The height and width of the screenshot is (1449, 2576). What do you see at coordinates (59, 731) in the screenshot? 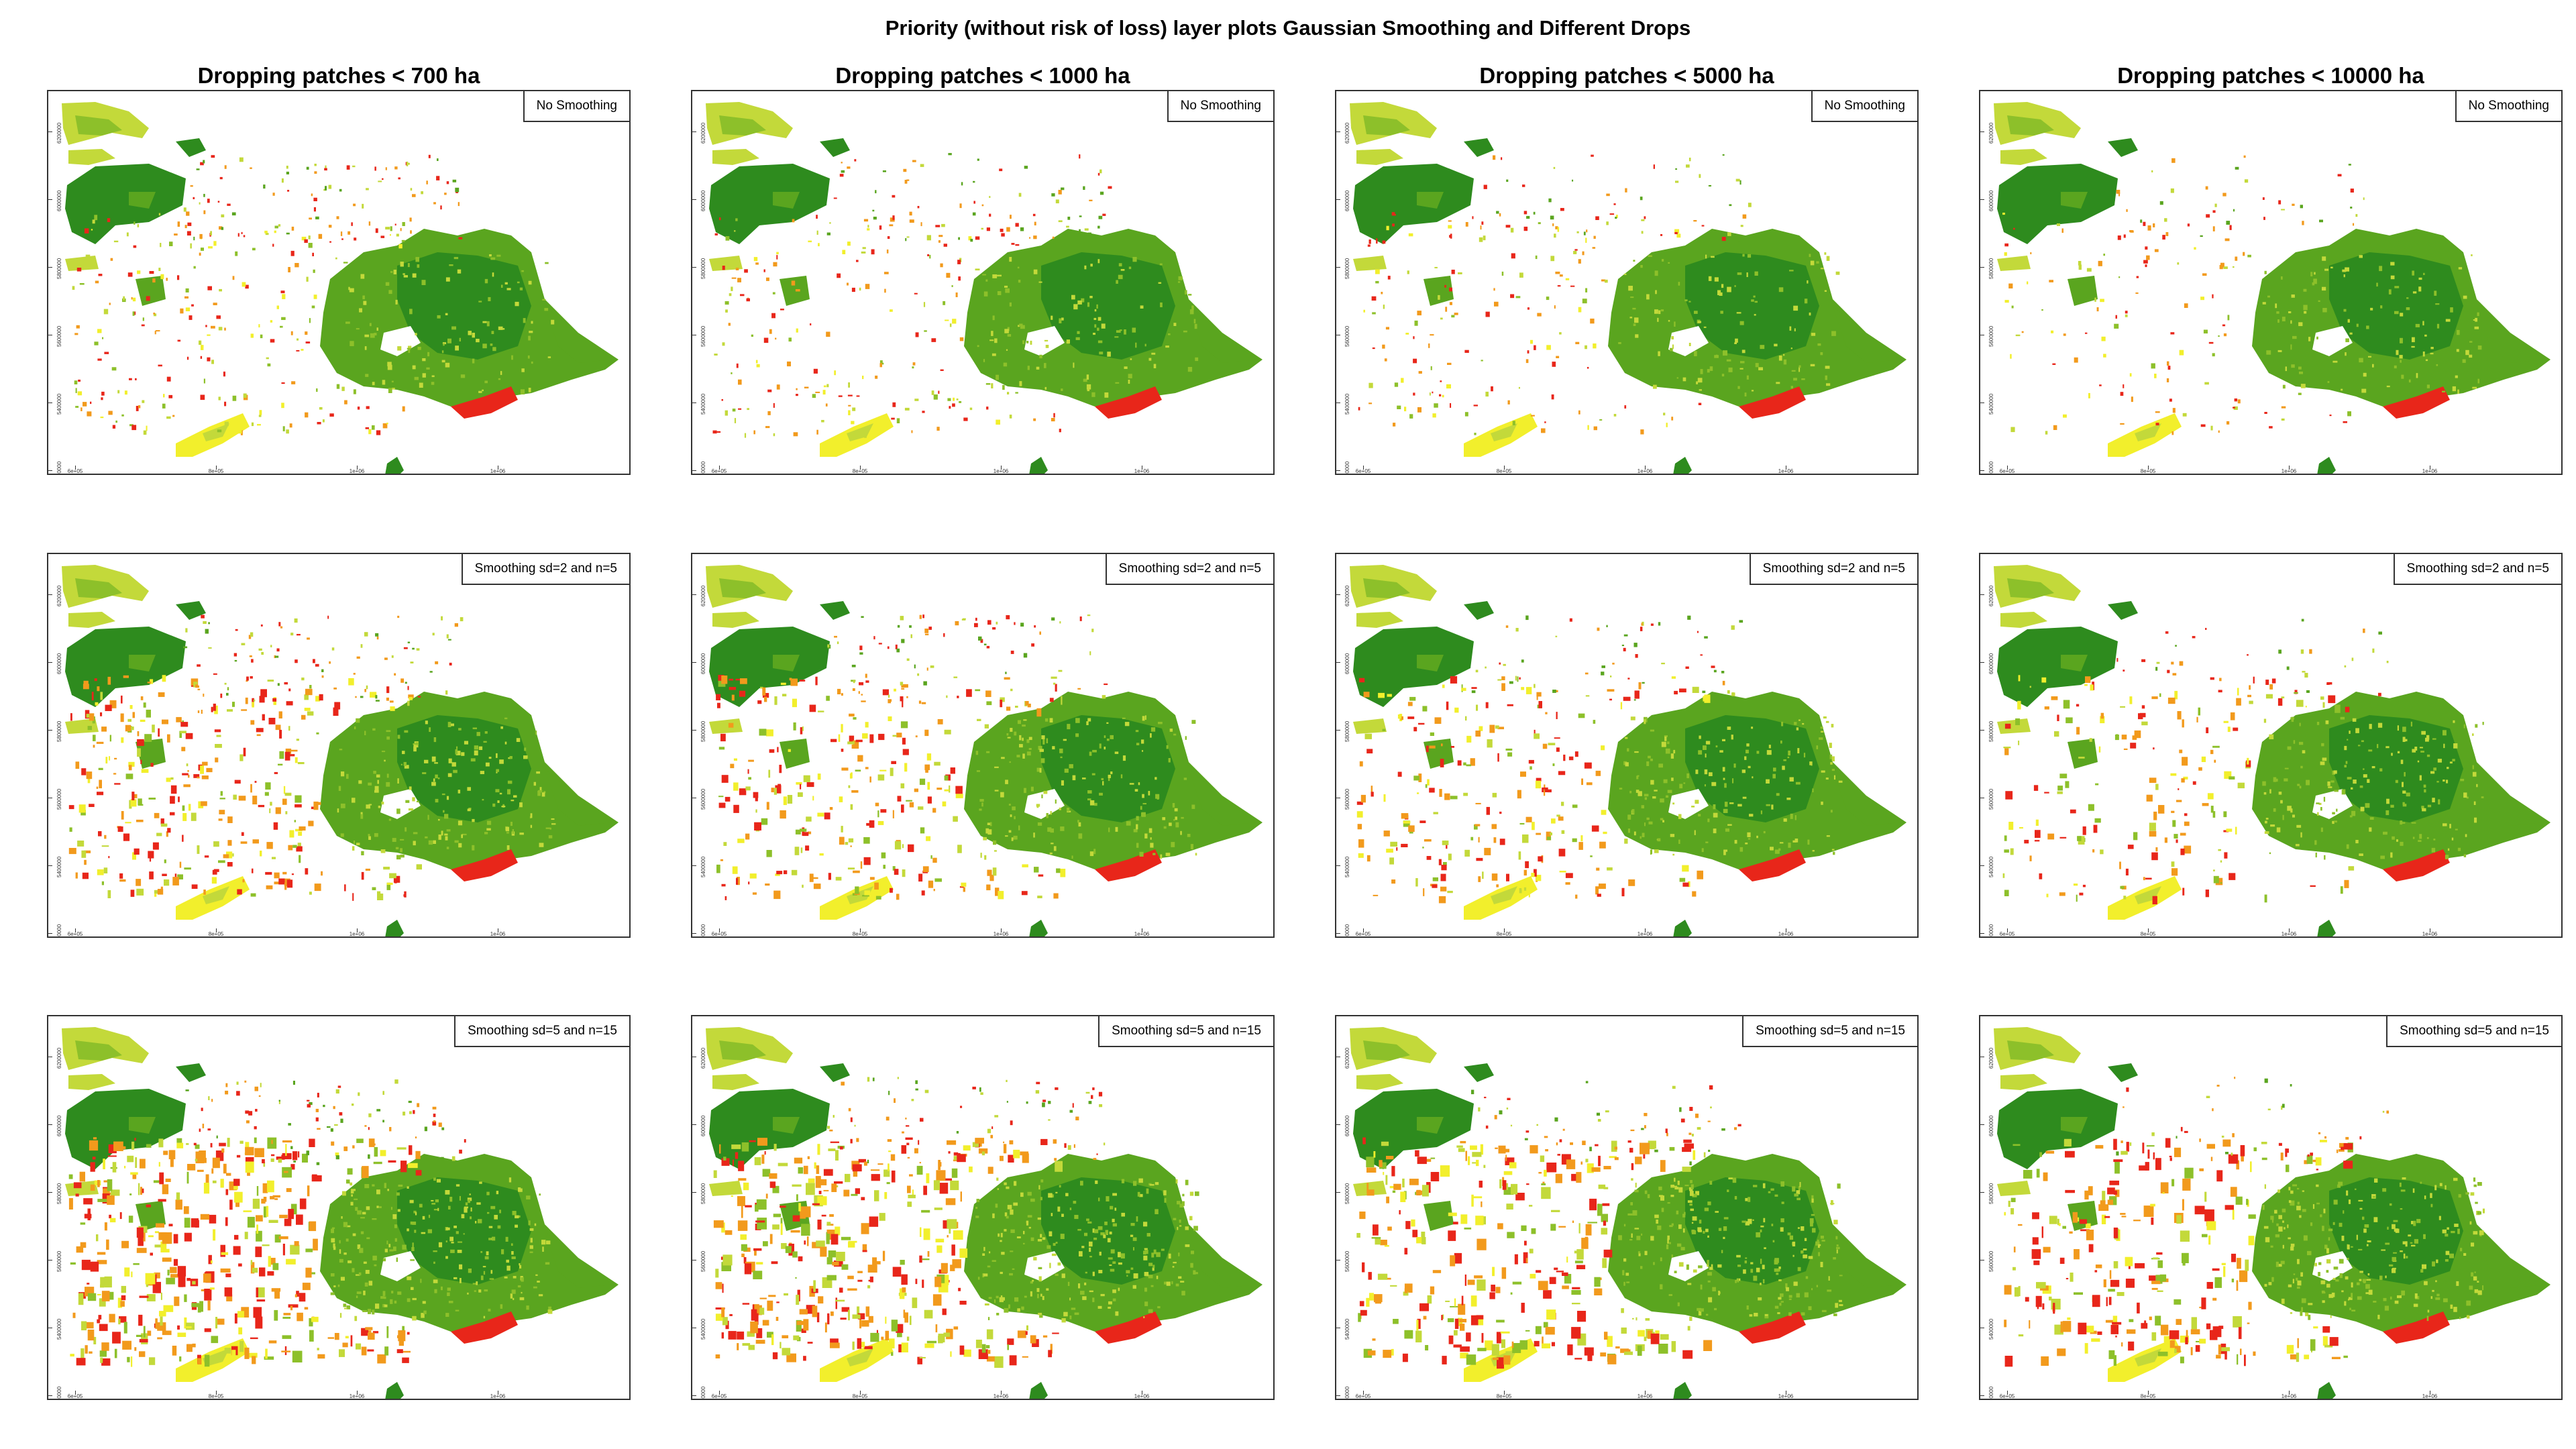
I see `y-tick-label: 5800000` at bounding box center [59, 731].